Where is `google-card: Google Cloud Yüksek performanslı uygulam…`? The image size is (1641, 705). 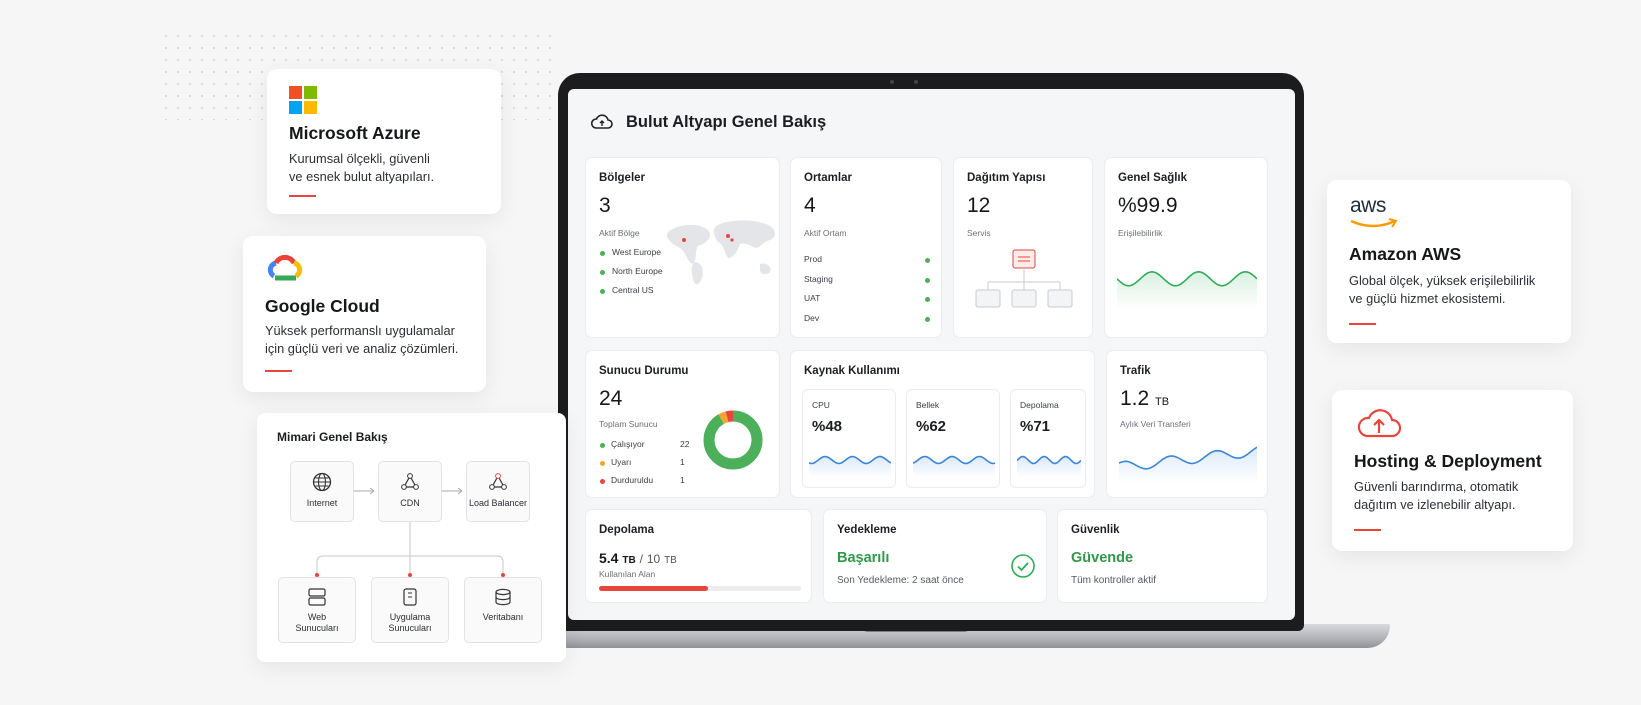 google-card: Google Cloud Yüksek performanslı uygulam… is located at coordinates (364, 314).